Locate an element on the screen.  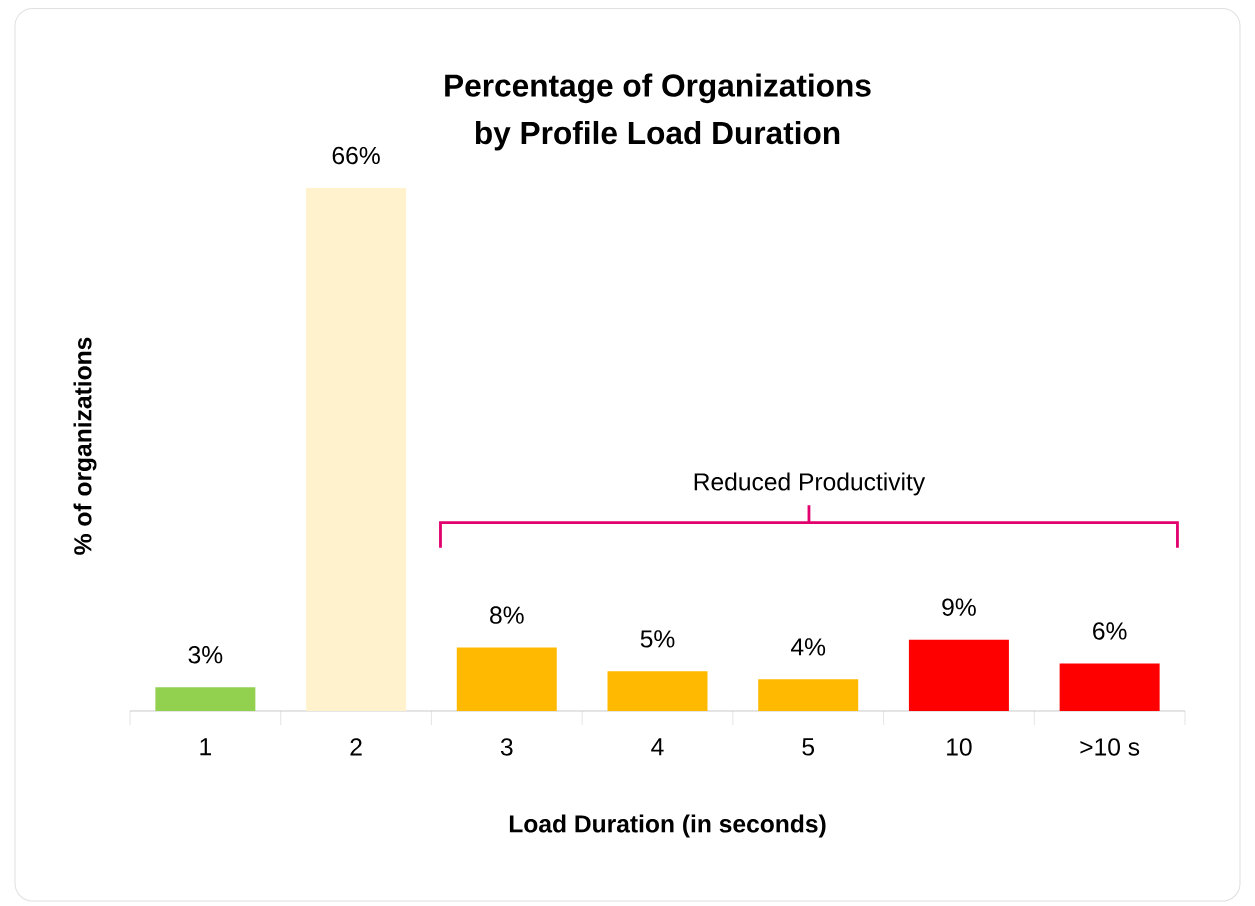
data-label: 9% is located at coordinates (959, 607).